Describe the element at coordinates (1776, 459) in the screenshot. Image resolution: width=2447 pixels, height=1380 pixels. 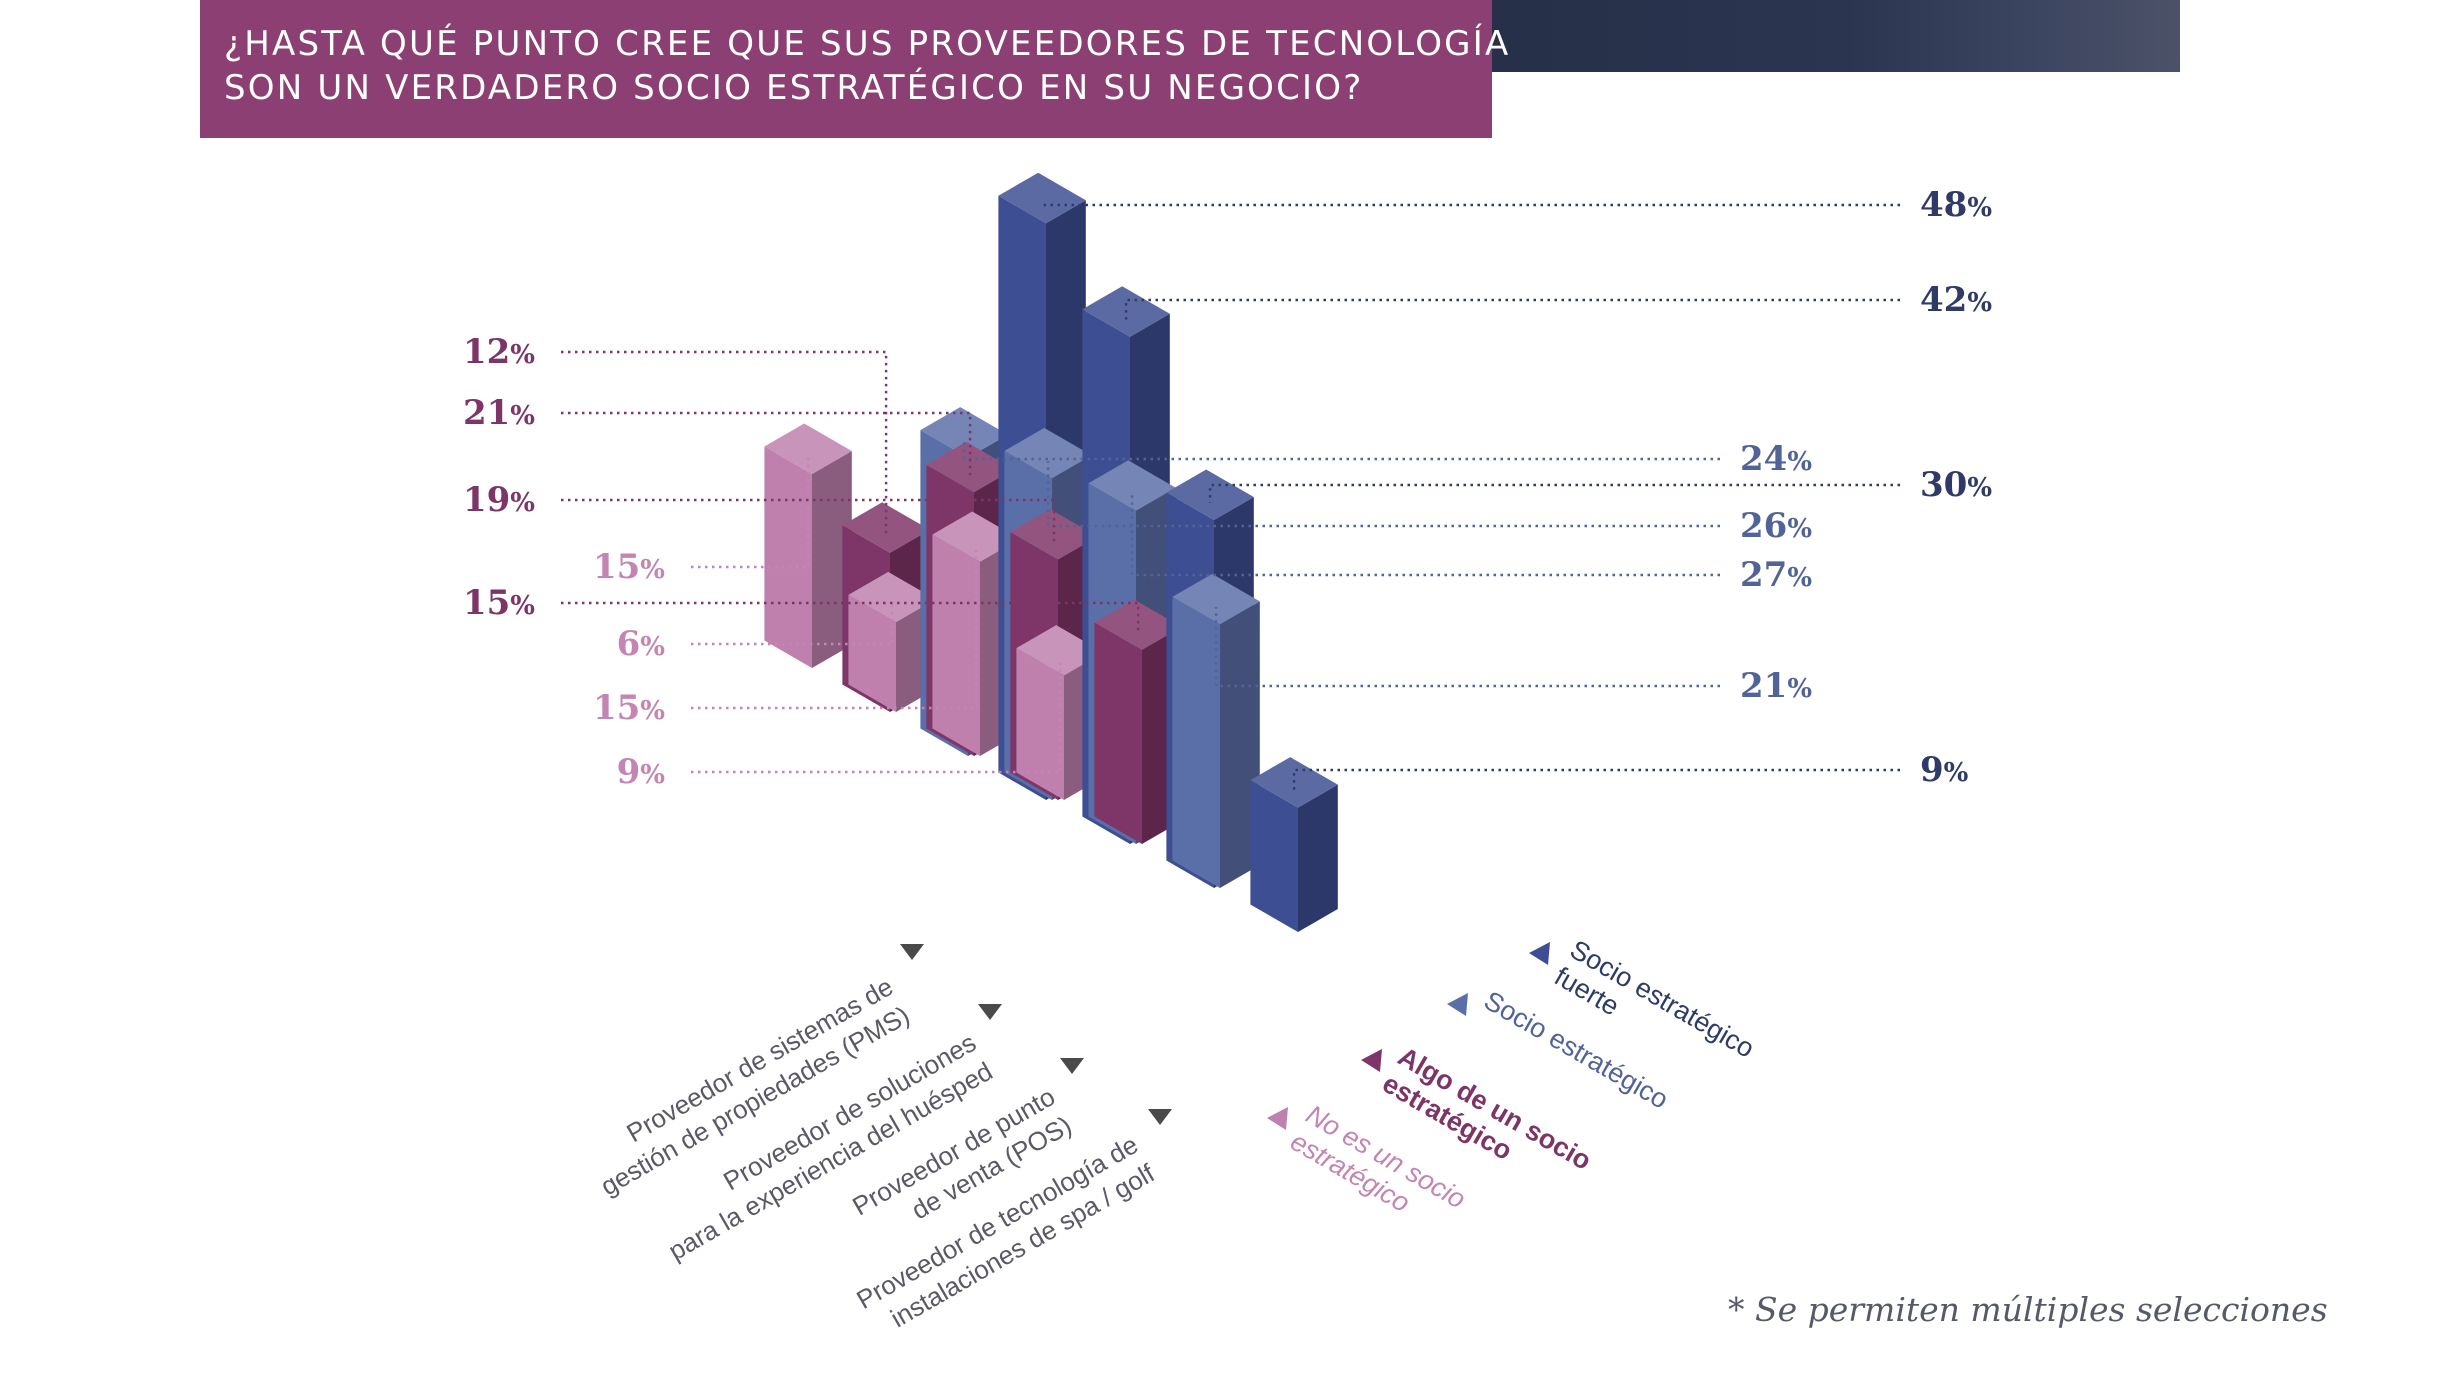
I see `value-label-1-0: 24%` at that location.